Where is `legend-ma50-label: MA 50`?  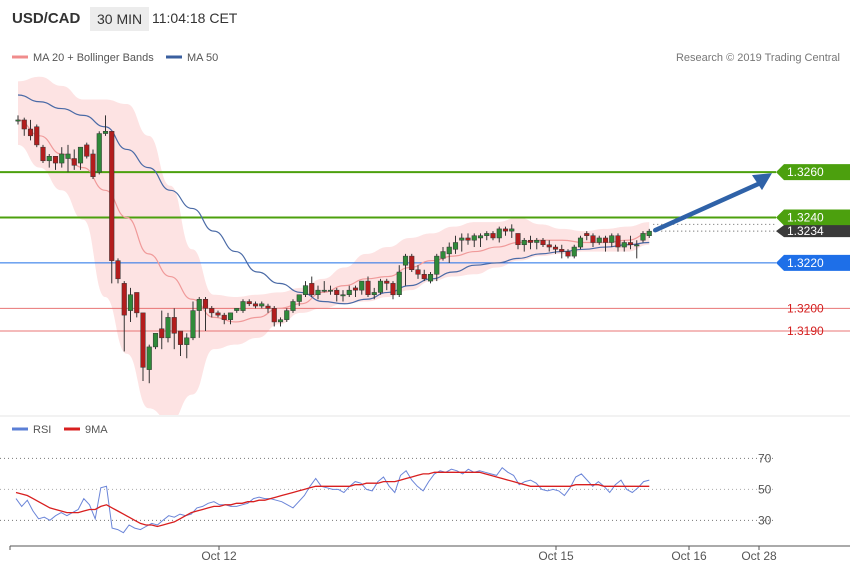
legend-ma50-label: MA 50 is located at coordinates (202, 58).